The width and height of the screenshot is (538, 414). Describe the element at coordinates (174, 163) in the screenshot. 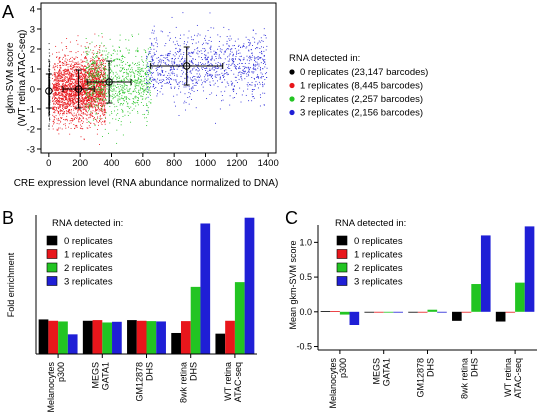

I see `x-tick-label: 800` at that location.